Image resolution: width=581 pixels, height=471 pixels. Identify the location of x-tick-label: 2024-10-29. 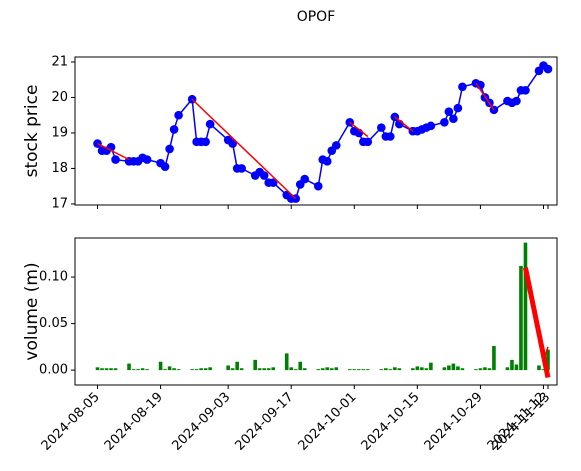
(454, 422).